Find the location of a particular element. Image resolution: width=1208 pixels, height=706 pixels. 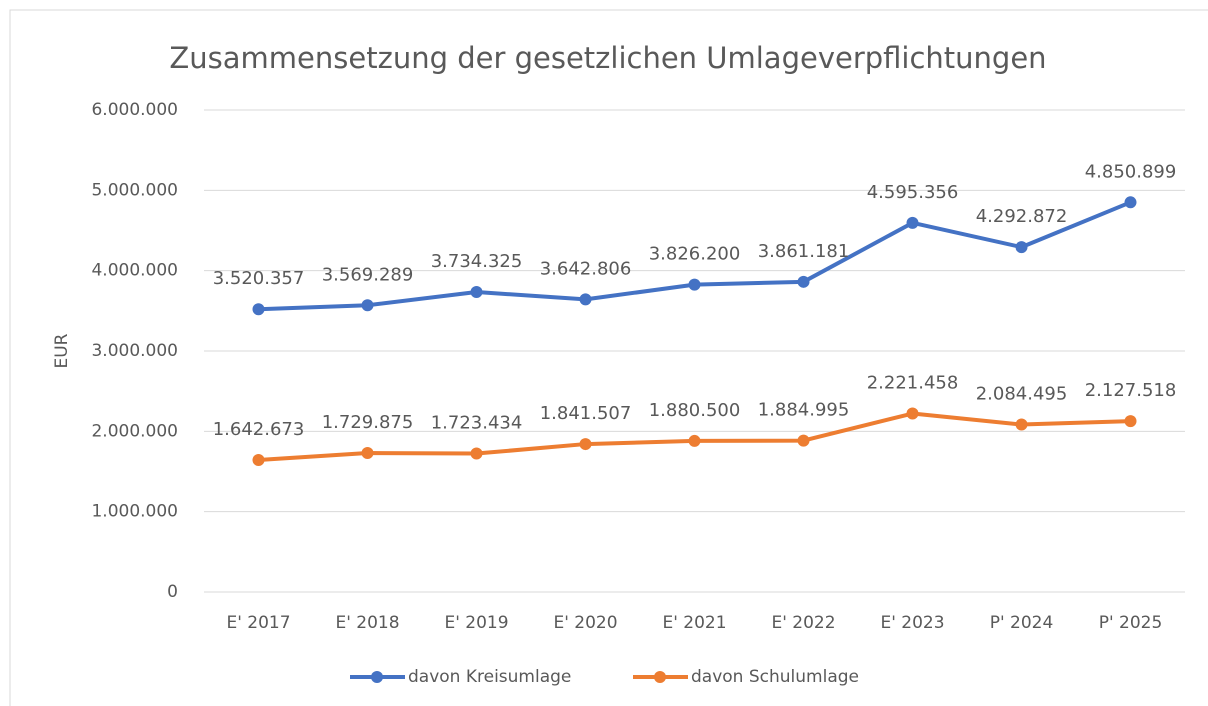

data-label: 1.642.673 is located at coordinates (259, 429).